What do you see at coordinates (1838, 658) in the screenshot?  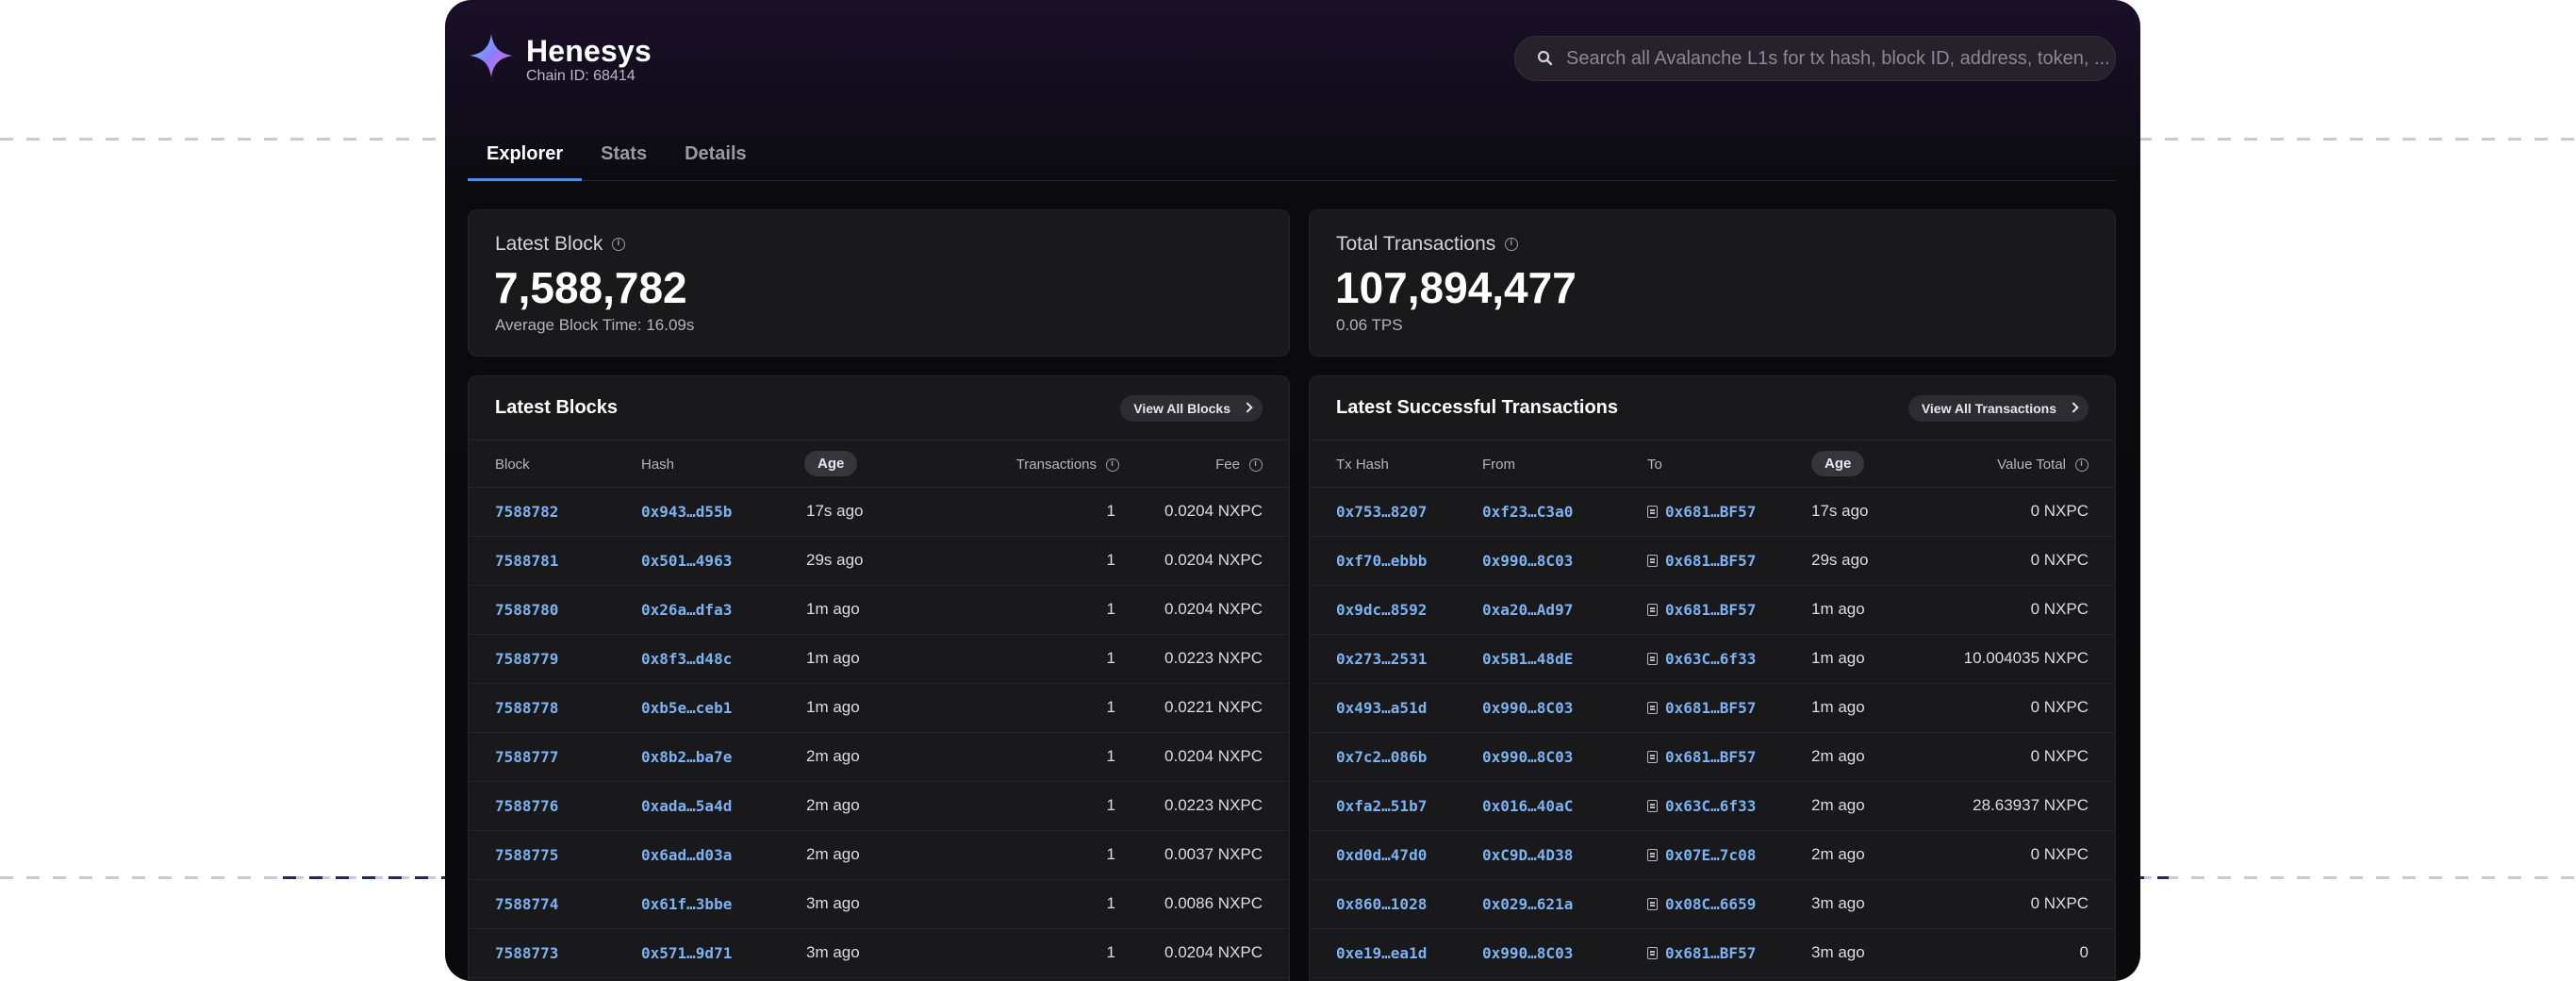 I see `tx-age: 1m ago` at bounding box center [1838, 658].